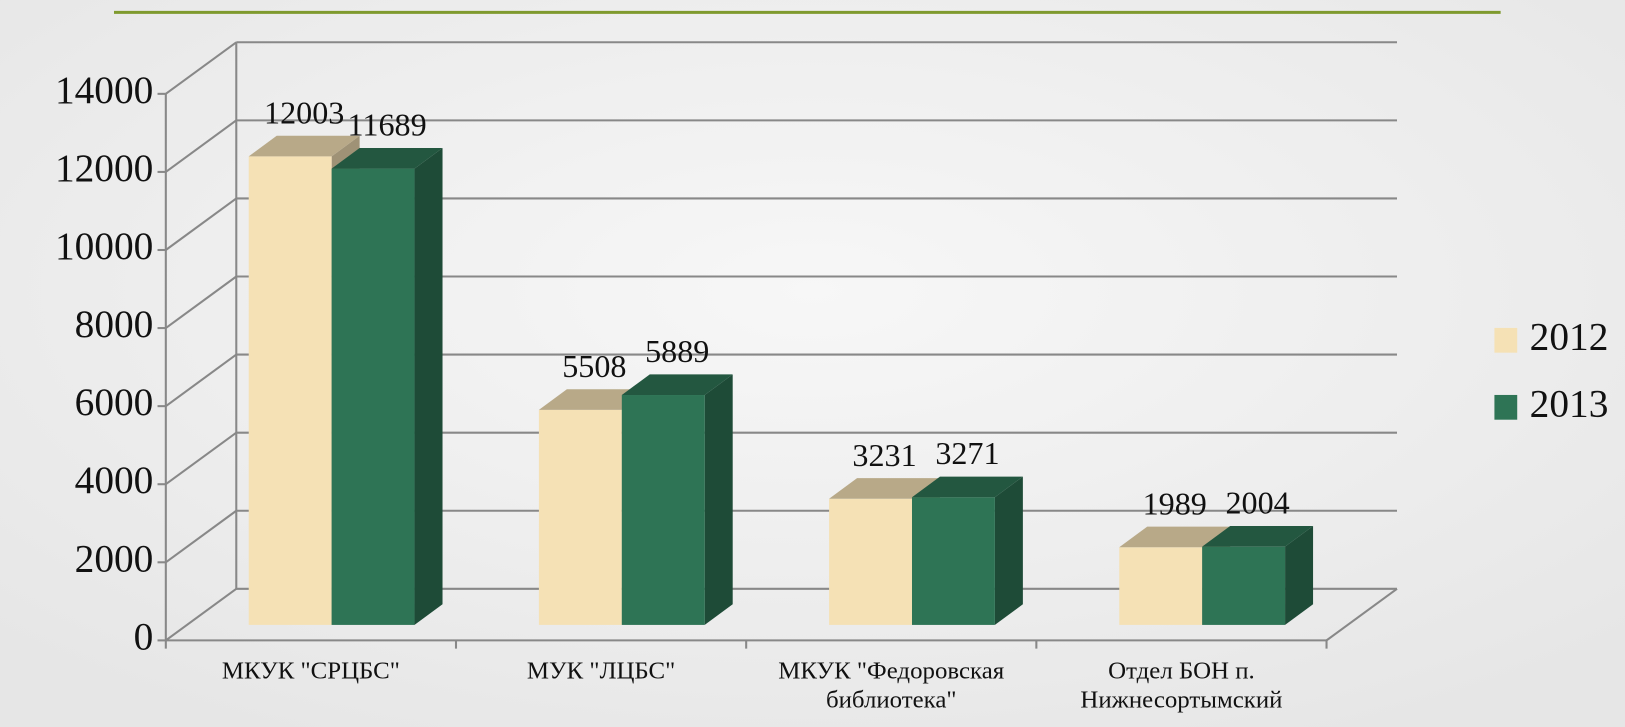  Describe the element at coordinates (677, 351) in the screenshot. I see `data-label: 5889` at that location.